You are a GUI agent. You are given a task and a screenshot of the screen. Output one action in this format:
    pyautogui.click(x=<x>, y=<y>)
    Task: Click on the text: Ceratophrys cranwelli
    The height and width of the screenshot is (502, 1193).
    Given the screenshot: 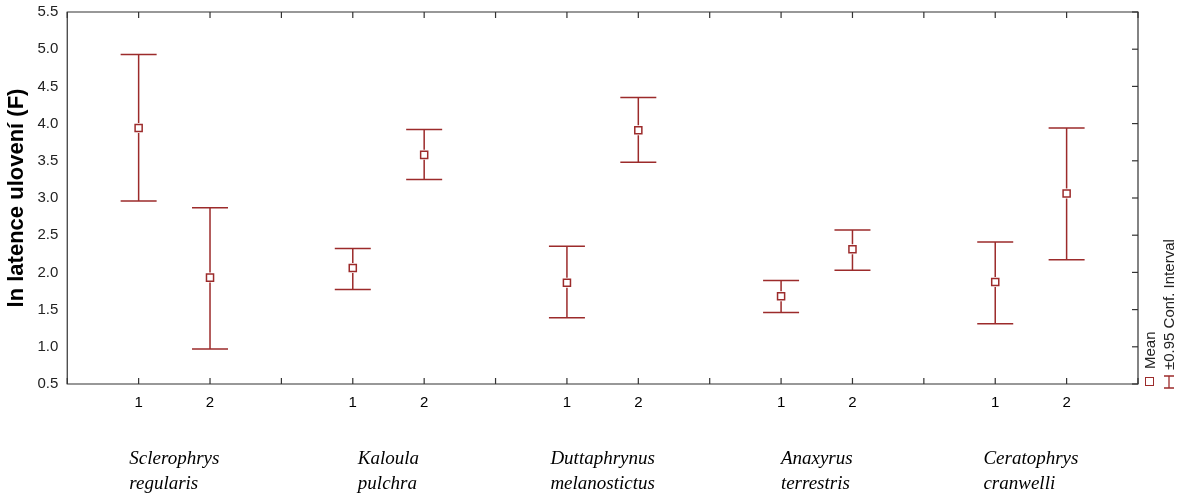 What is the action you would take?
    pyautogui.click(x=1031, y=470)
    